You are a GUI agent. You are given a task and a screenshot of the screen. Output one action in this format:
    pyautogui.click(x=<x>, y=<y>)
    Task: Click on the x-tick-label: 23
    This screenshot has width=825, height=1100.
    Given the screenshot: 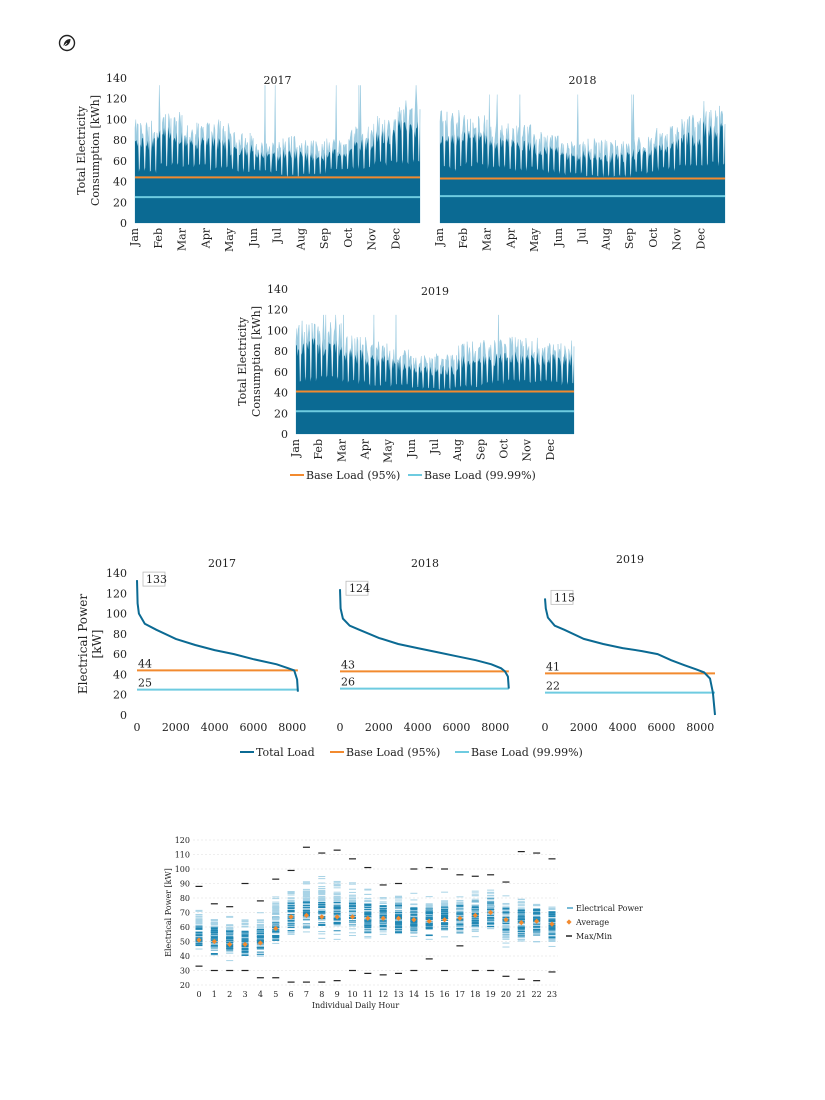 What is the action you would take?
    pyautogui.click(x=552, y=994)
    